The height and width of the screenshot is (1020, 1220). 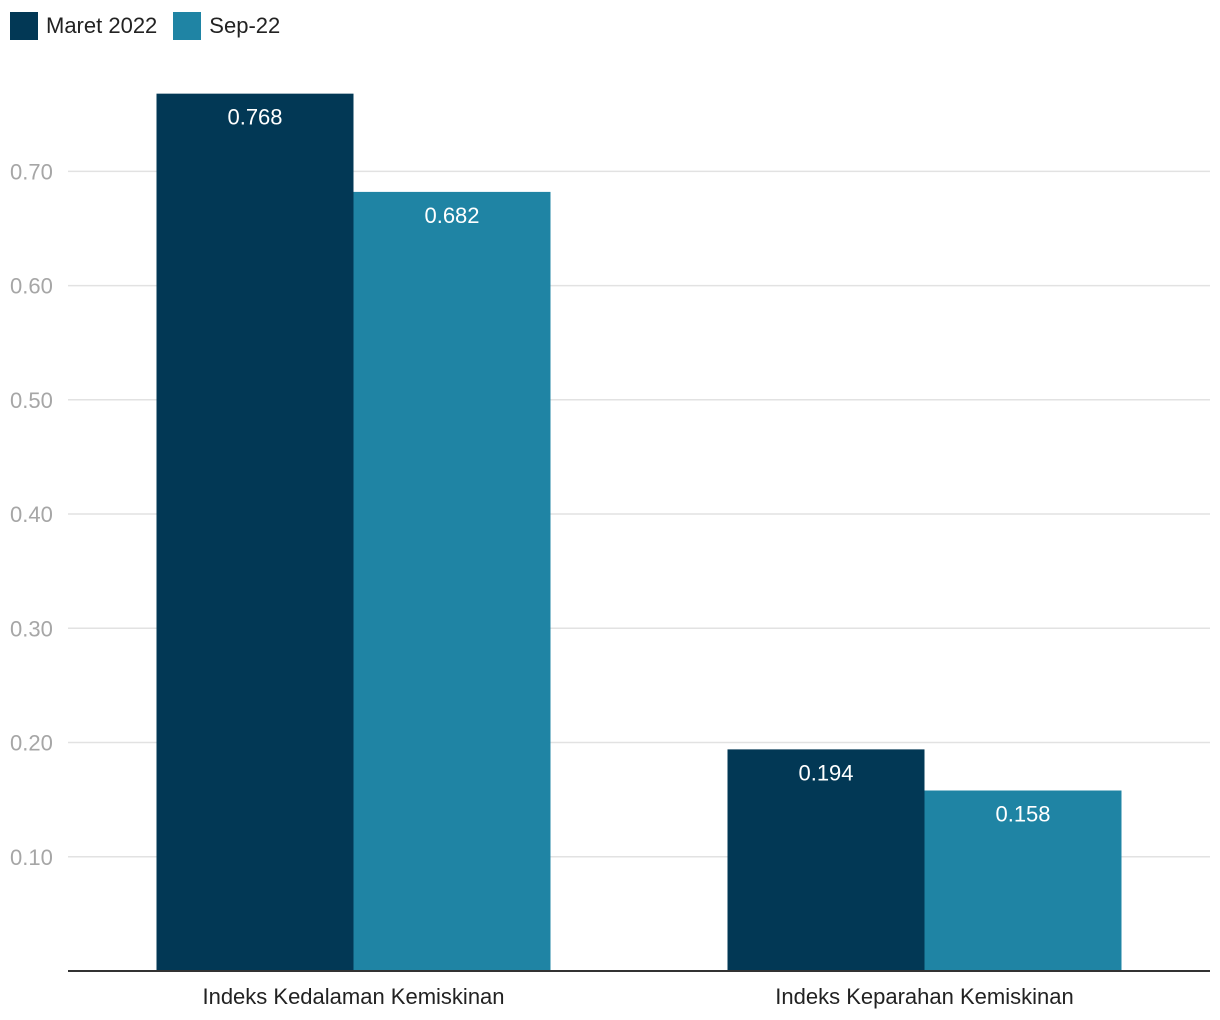 What do you see at coordinates (451, 215) in the screenshot?
I see `data-label: 0.682` at bounding box center [451, 215].